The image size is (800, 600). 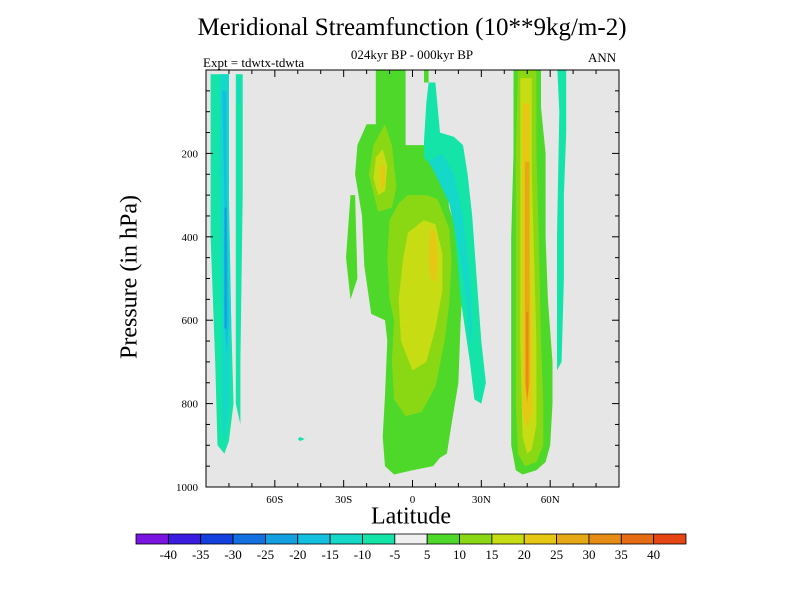 I want to click on colorbar-label: -5, so click(x=394, y=554).